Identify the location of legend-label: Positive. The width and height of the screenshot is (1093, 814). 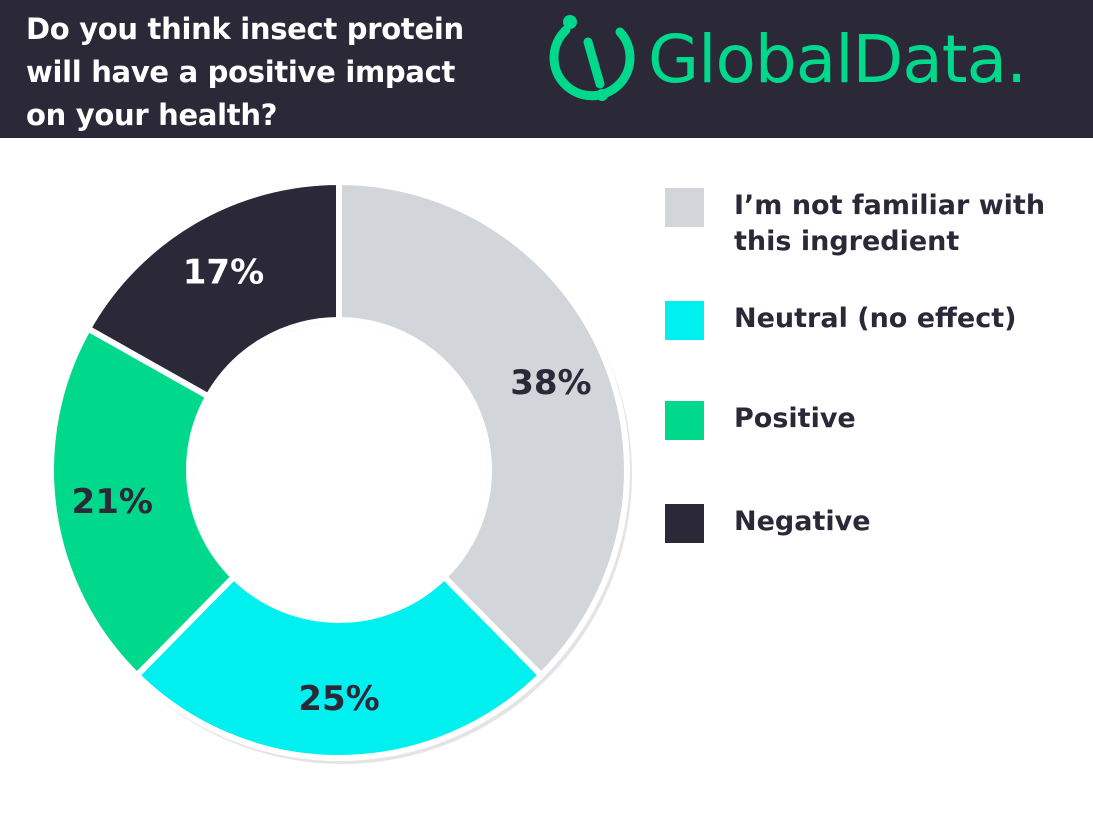
(795, 418).